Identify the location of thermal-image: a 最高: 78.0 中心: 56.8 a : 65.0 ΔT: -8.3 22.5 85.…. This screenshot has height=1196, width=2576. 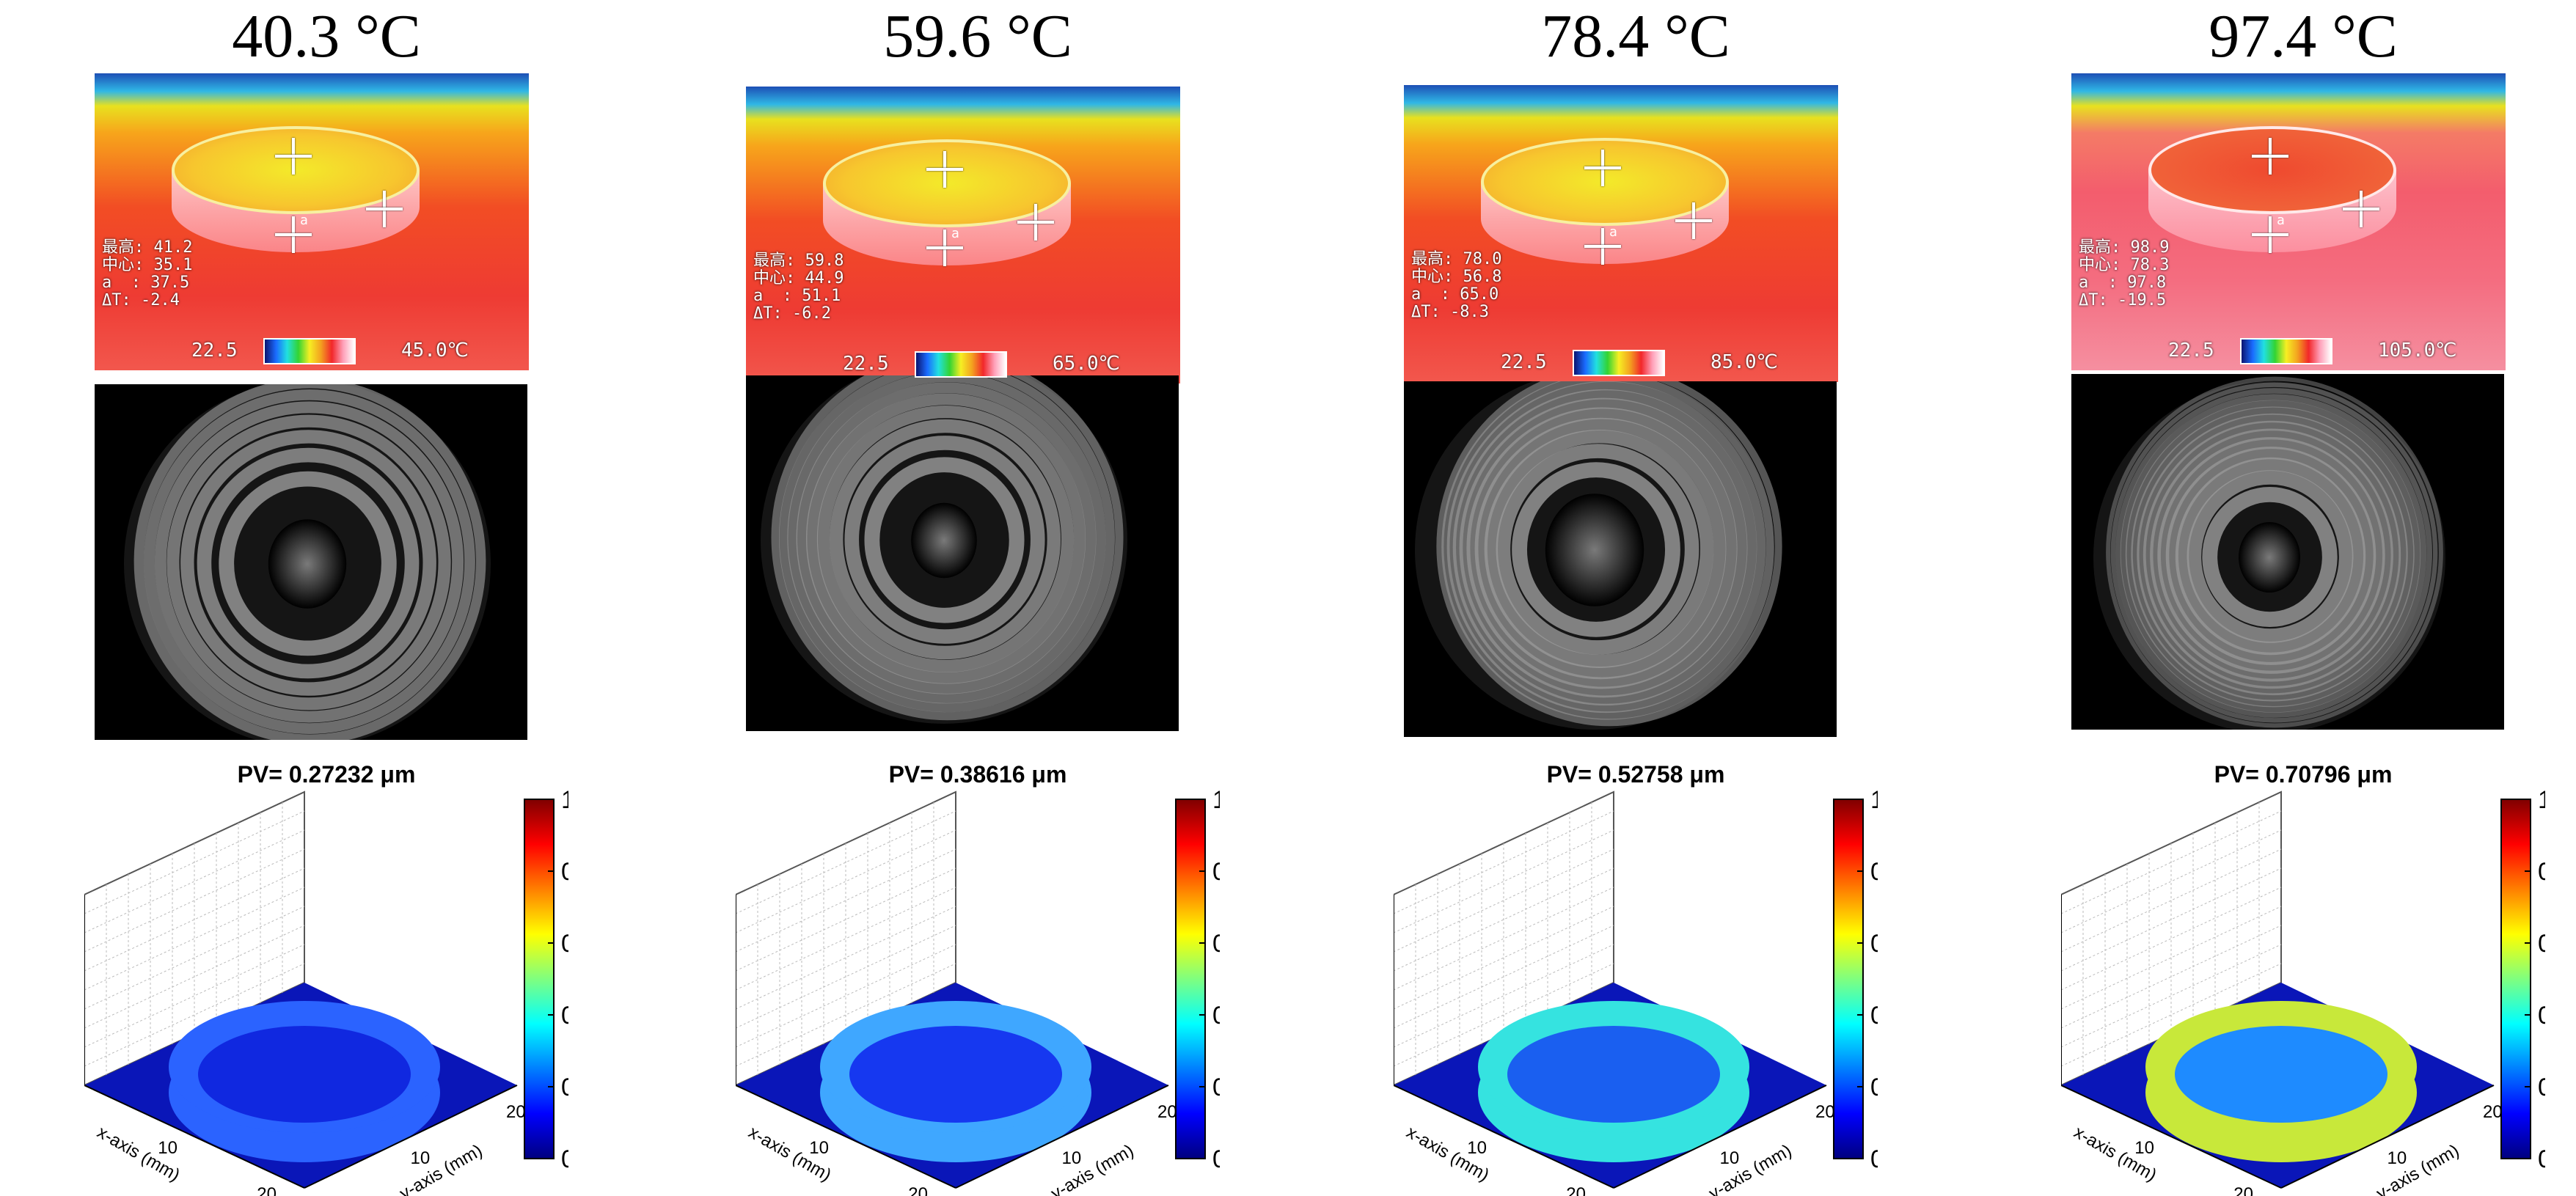
(1621, 233).